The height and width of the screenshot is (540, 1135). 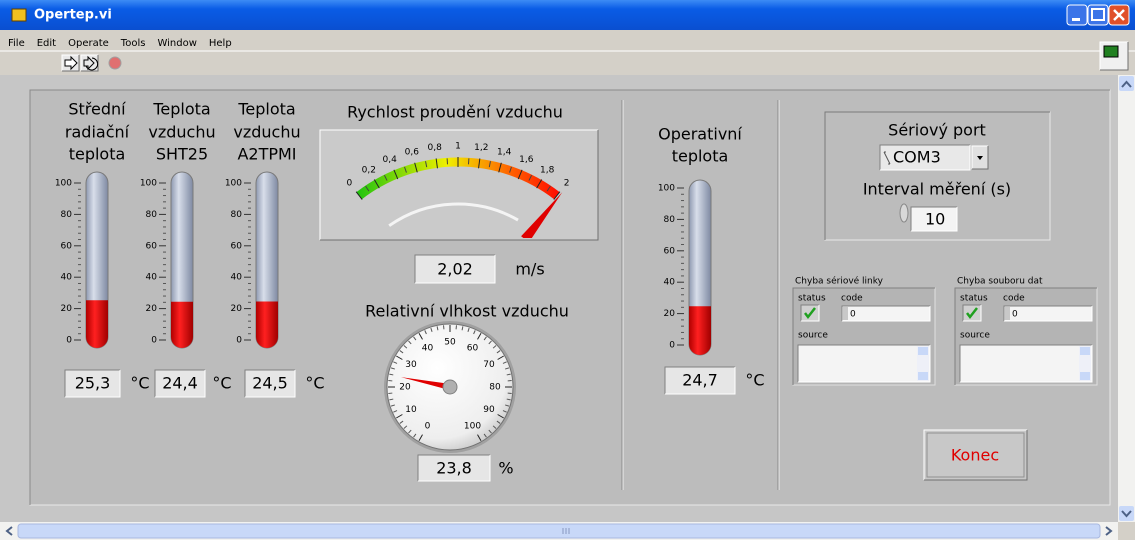 I want to click on dial-tick-label: 30, so click(x=411, y=365).